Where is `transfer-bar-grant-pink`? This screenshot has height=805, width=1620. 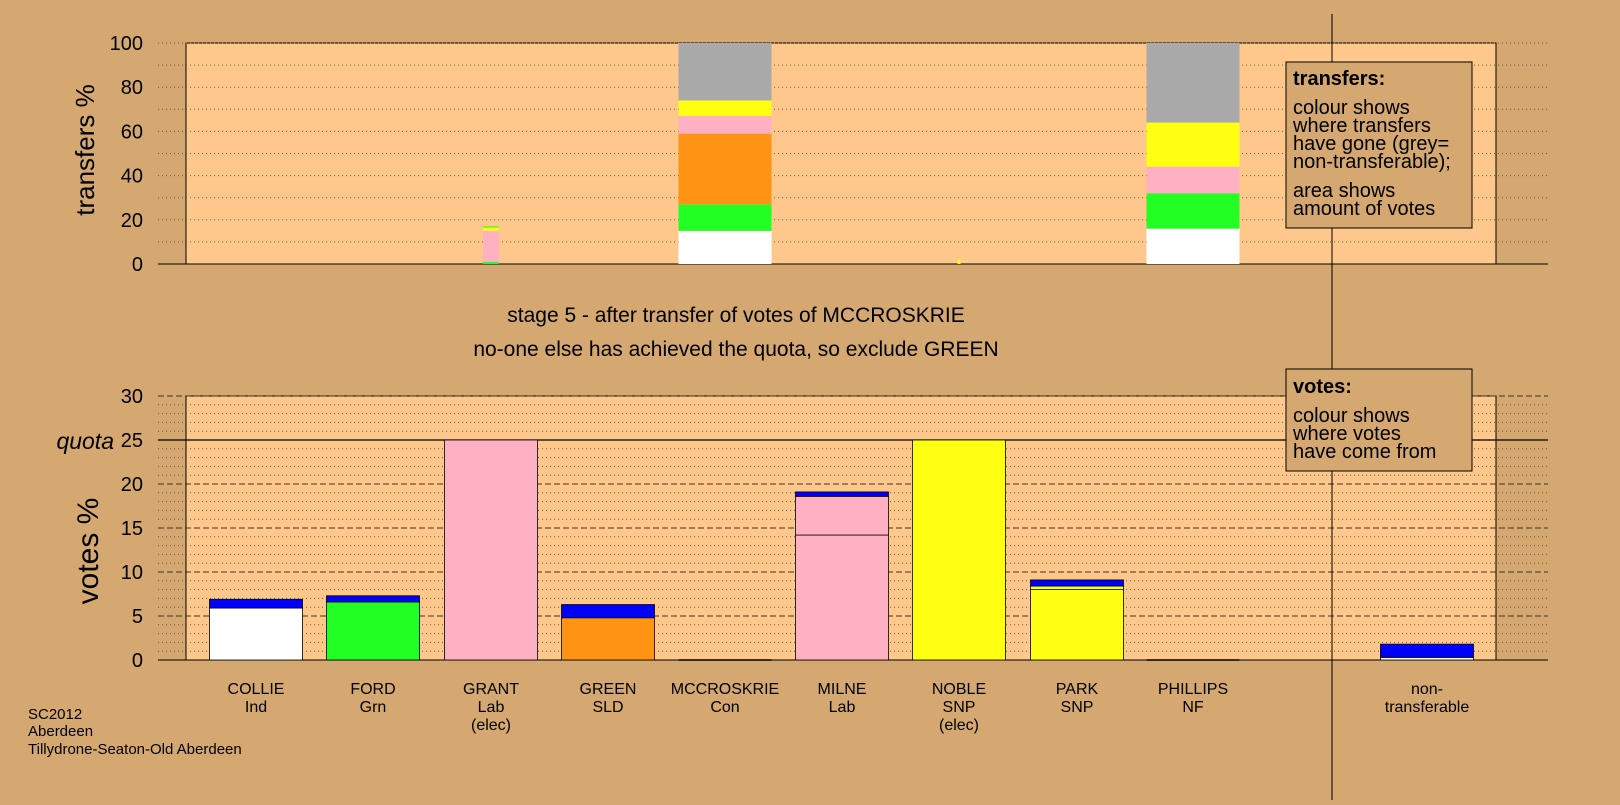 transfer-bar-grant-pink is located at coordinates (491, 246).